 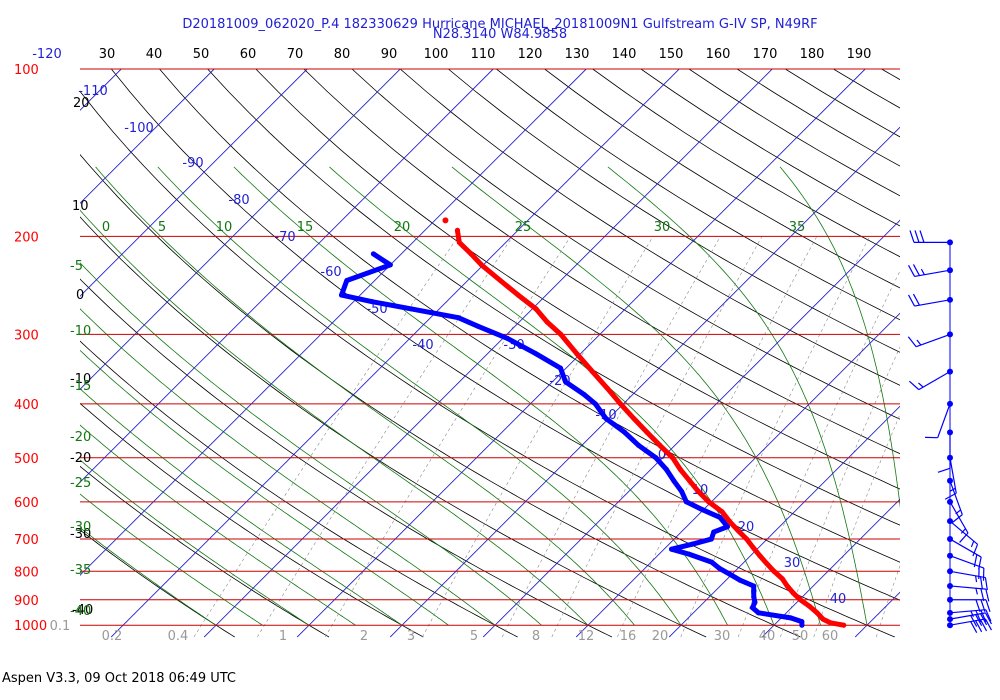 What do you see at coordinates (422, 345) in the screenshot?
I see `isotherm-label: -40` at bounding box center [422, 345].